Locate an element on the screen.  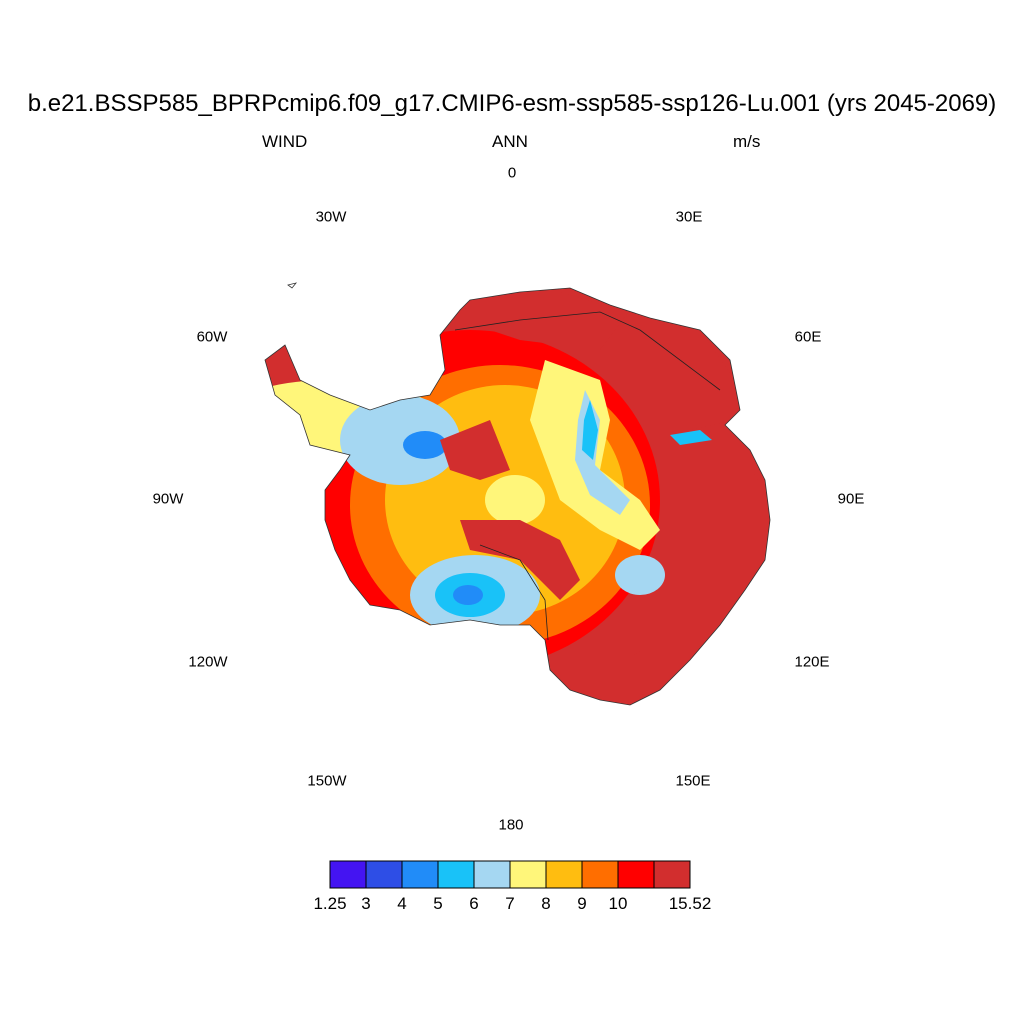
central-ridge-west is located at coordinates (475, 450).